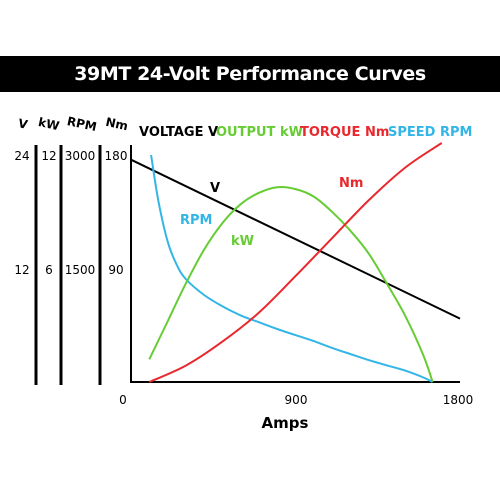 The width and height of the screenshot is (500, 500). What do you see at coordinates (82, 124) in the screenshot?
I see `axis-header-rpm: RPM` at bounding box center [82, 124].